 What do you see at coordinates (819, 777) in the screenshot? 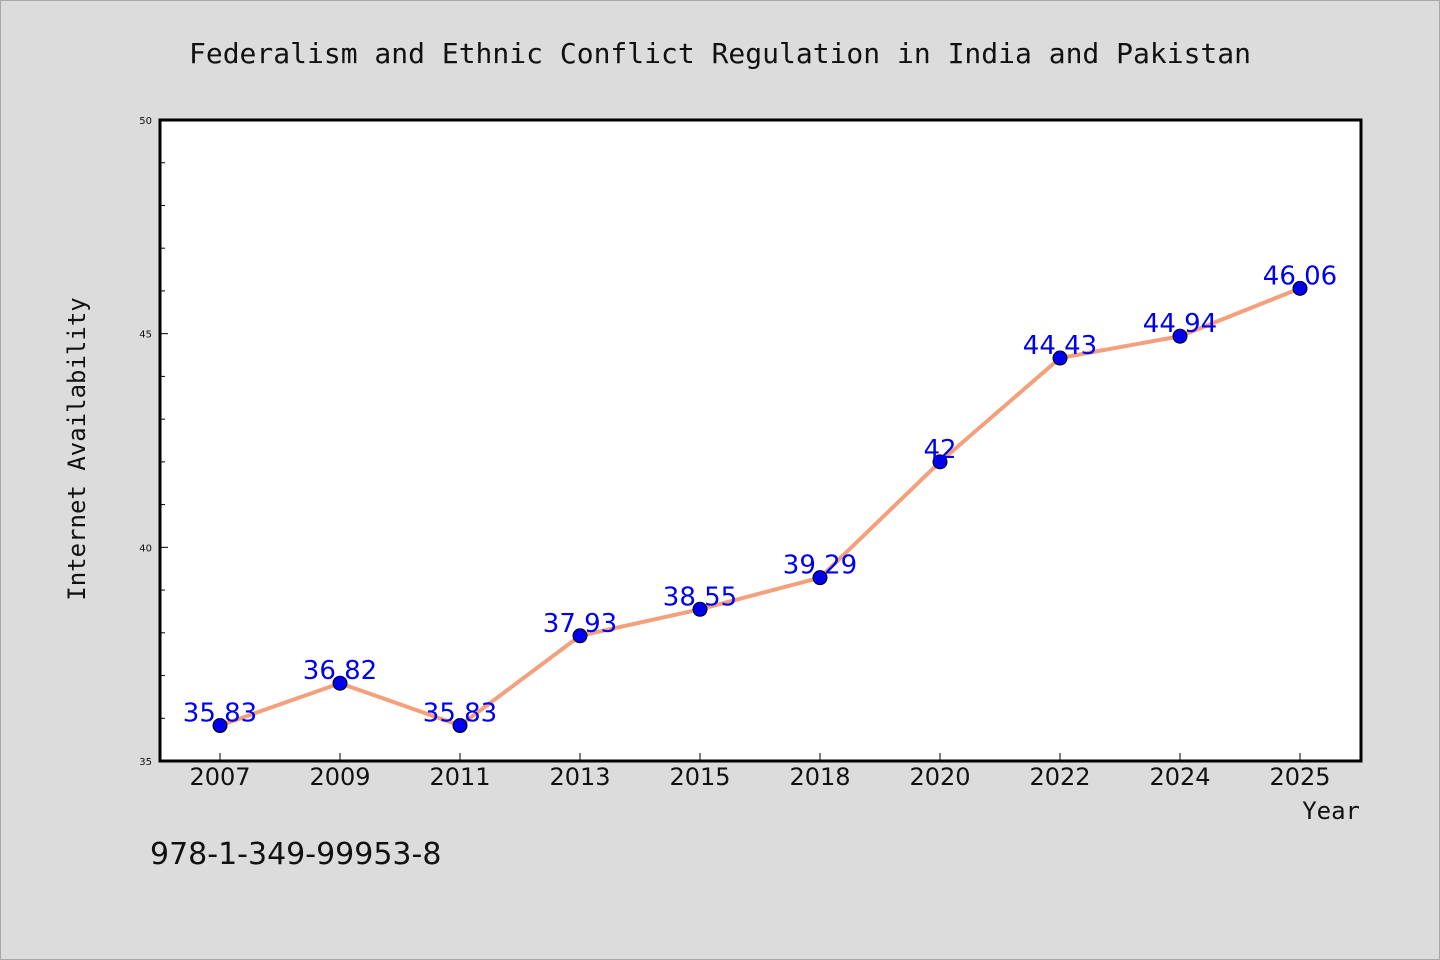
I see `x-tick-label: 2018` at bounding box center [819, 777].